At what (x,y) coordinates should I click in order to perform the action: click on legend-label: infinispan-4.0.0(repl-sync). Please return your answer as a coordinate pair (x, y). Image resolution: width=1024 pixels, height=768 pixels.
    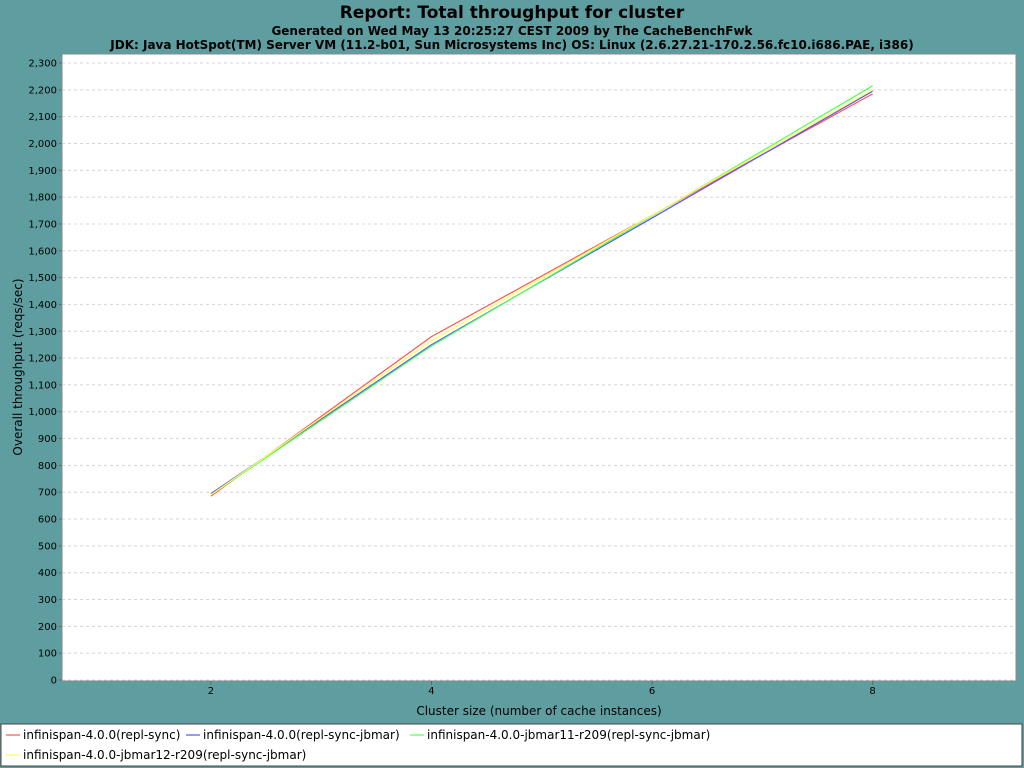
    Looking at the image, I should click on (101, 735).